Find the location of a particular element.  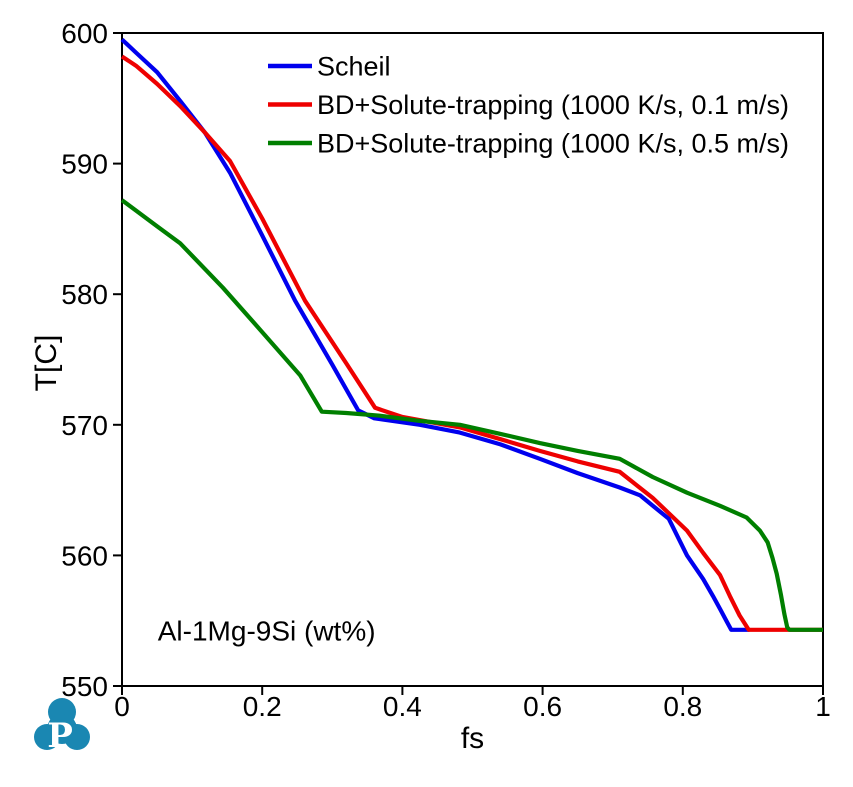

x-tick-label-0: 0 is located at coordinates (122, 706).